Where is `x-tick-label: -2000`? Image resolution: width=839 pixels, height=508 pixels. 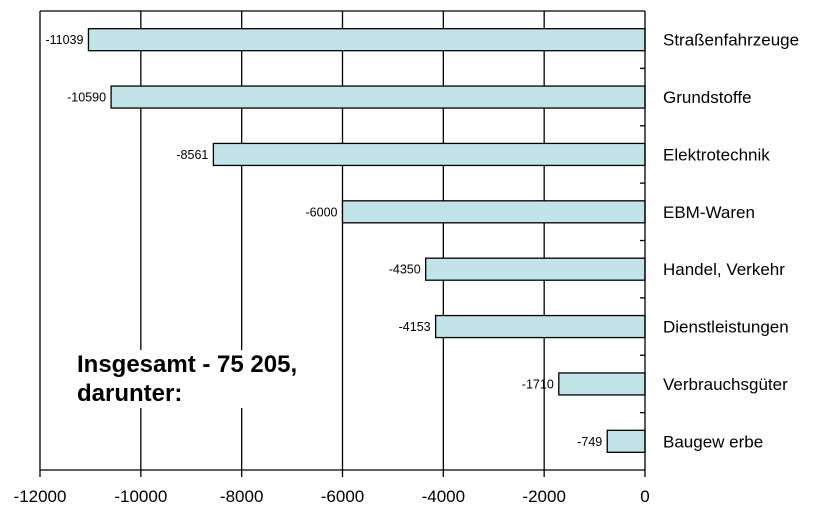
x-tick-label: -2000 is located at coordinates (543, 496).